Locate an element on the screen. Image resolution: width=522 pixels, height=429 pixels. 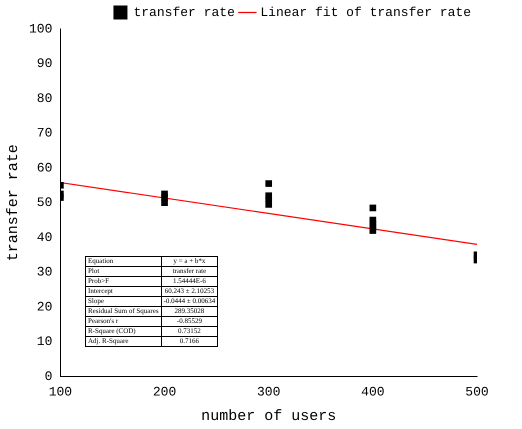
y-tick-label: 20 is located at coordinates (44, 306).